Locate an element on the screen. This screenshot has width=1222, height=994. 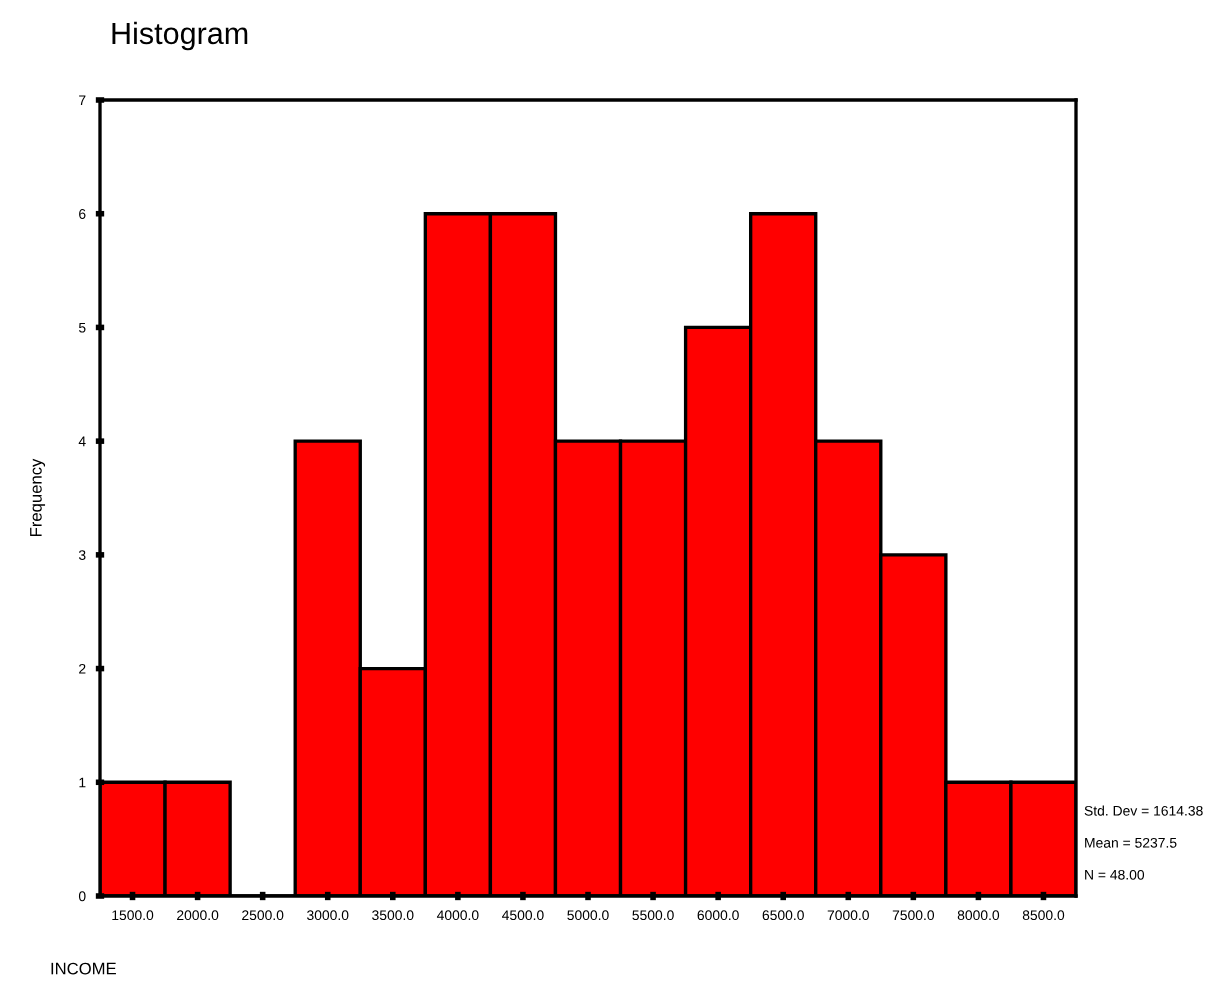
chart-title: Histogram is located at coordinates (180, 36).